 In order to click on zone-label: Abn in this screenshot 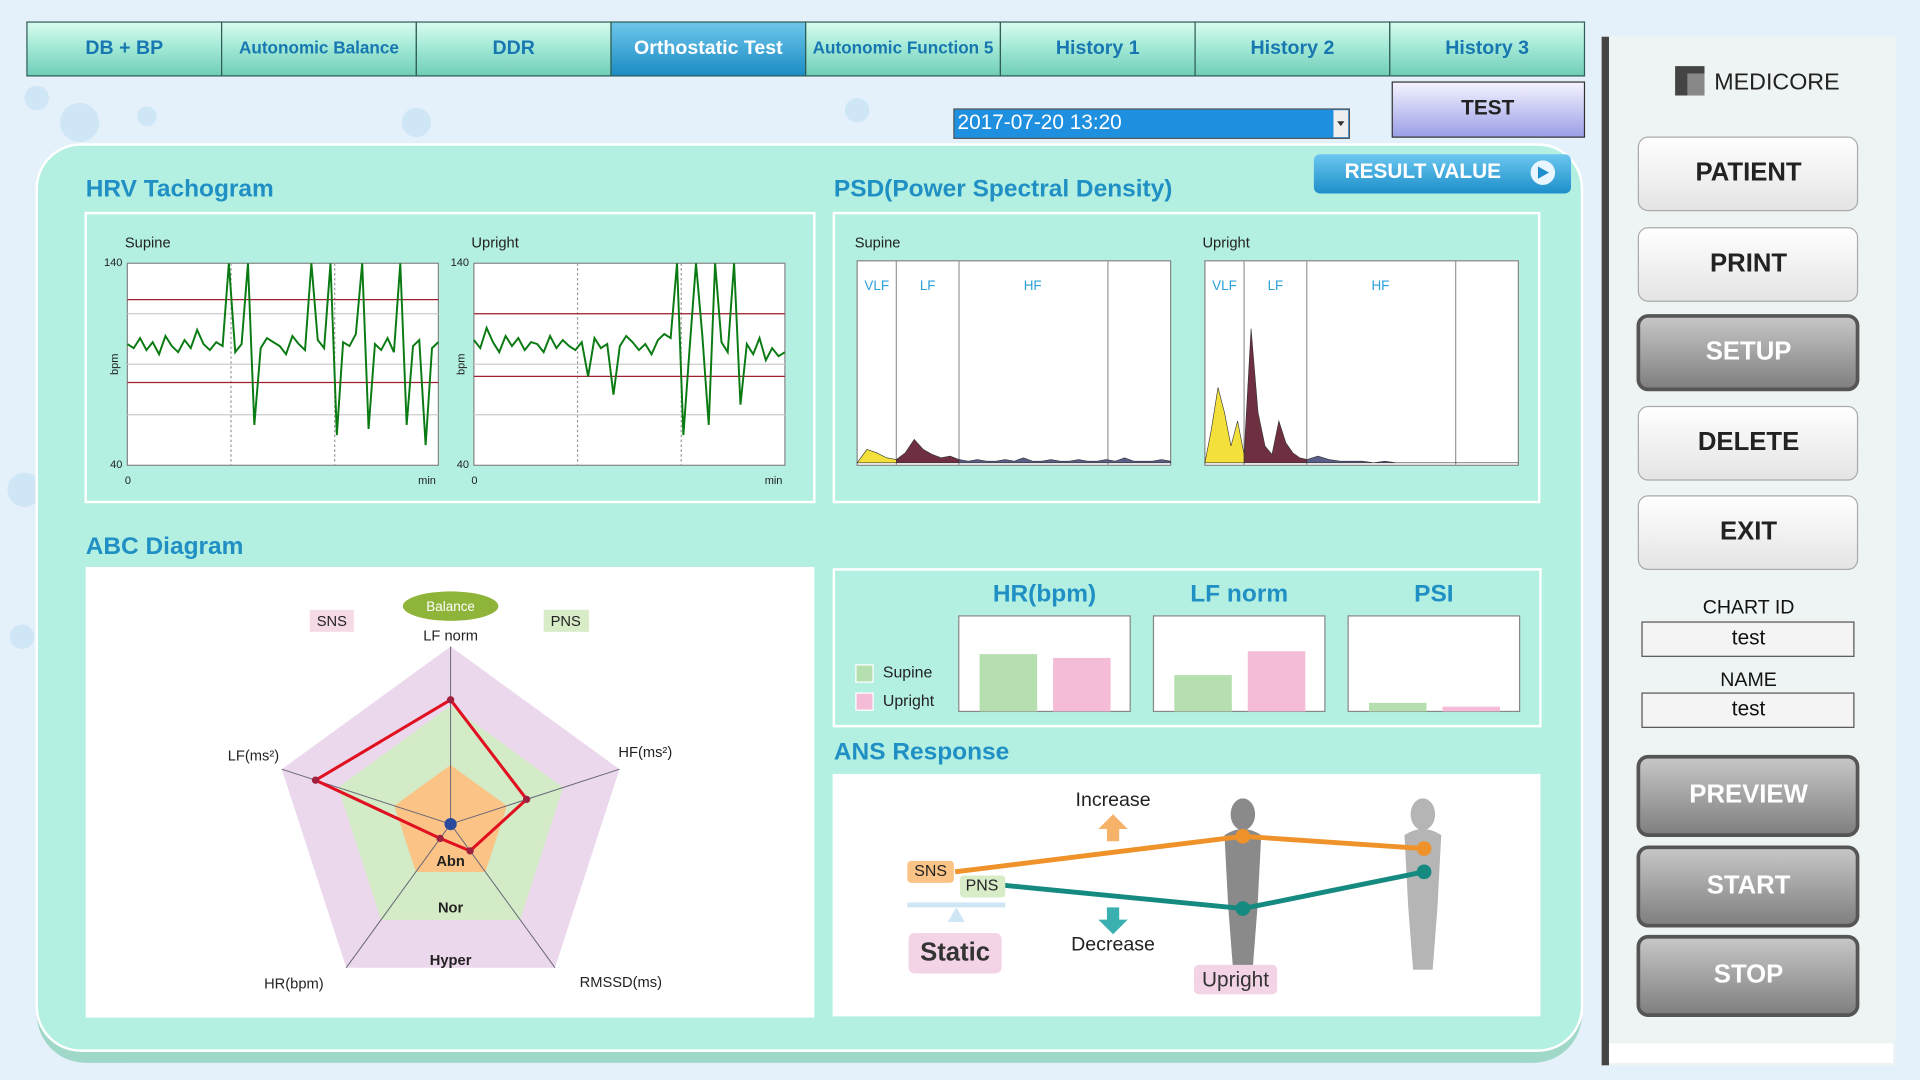, I will do `click(450, 862)`.